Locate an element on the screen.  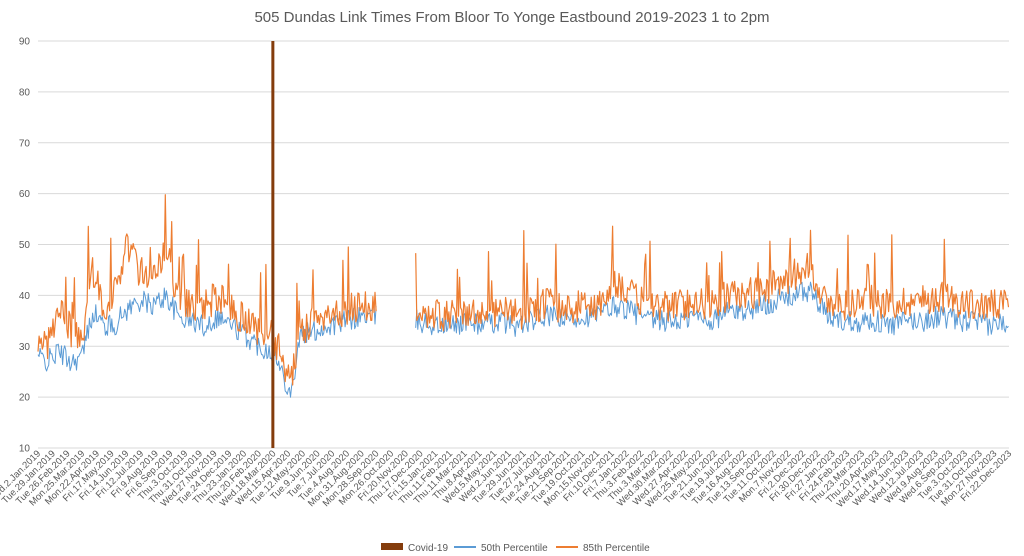
y-tick-80: 80 is located at coordinates (25, 92).